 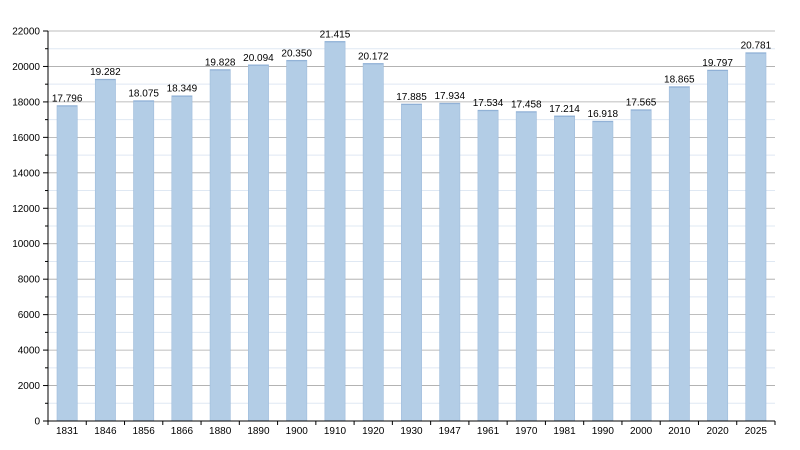 I want to click on x-tick-label-1961: 1961, so click(x=488, y=431).